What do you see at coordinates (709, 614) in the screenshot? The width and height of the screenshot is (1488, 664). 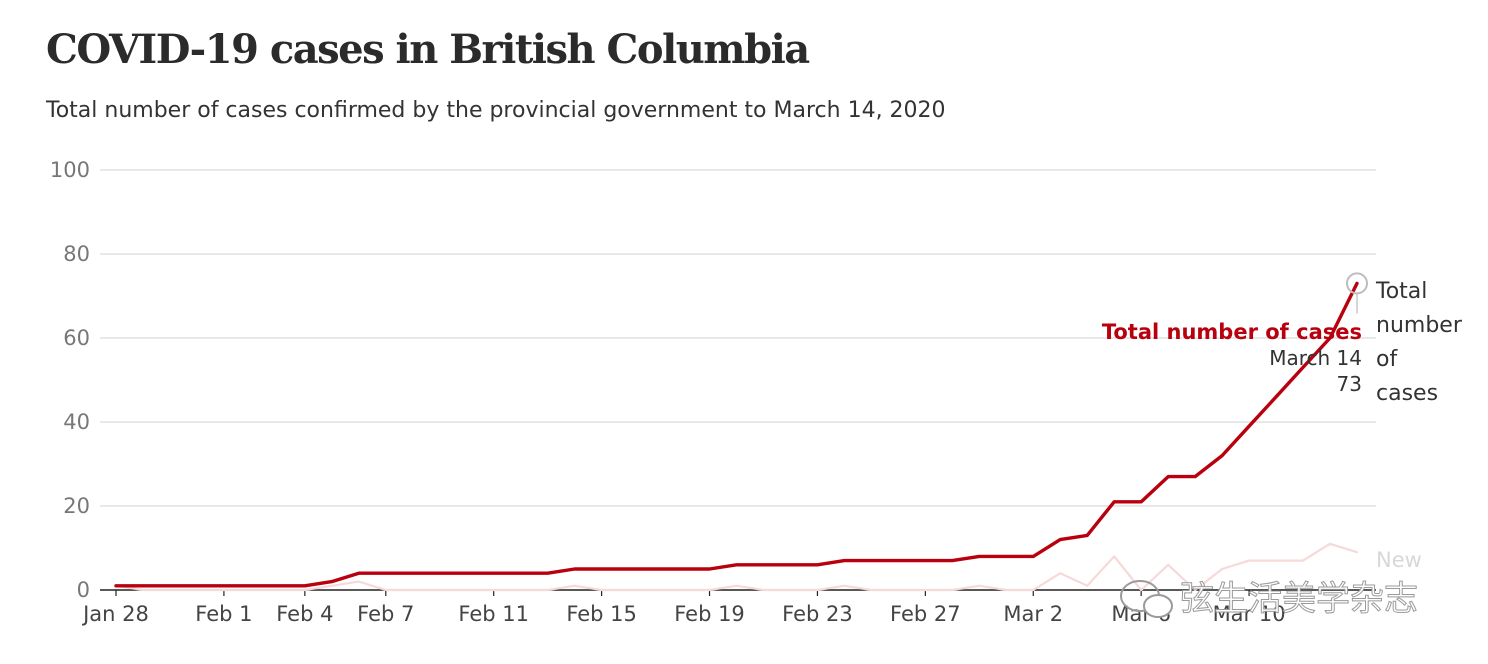 I see `x-tick-label: Feb 19` at bounding box center [709, 614].